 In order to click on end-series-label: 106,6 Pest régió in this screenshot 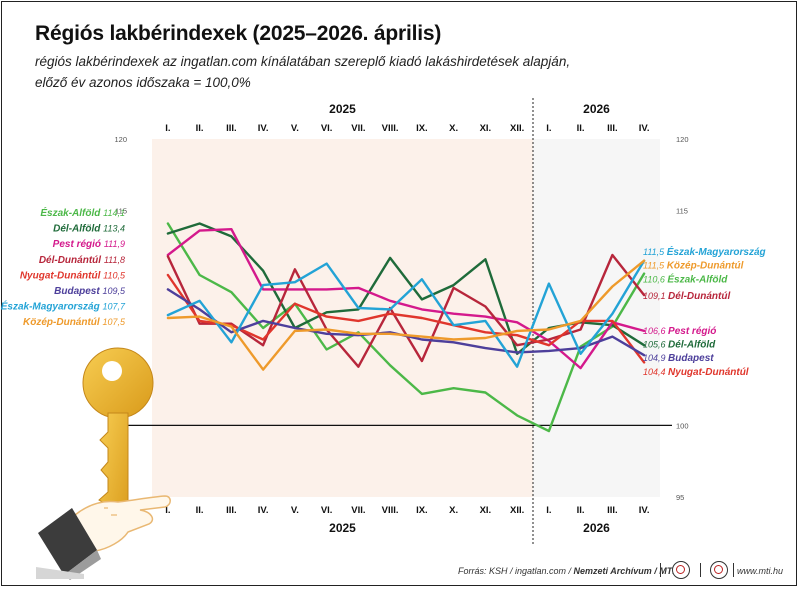, I will do `click(679, 331)`.